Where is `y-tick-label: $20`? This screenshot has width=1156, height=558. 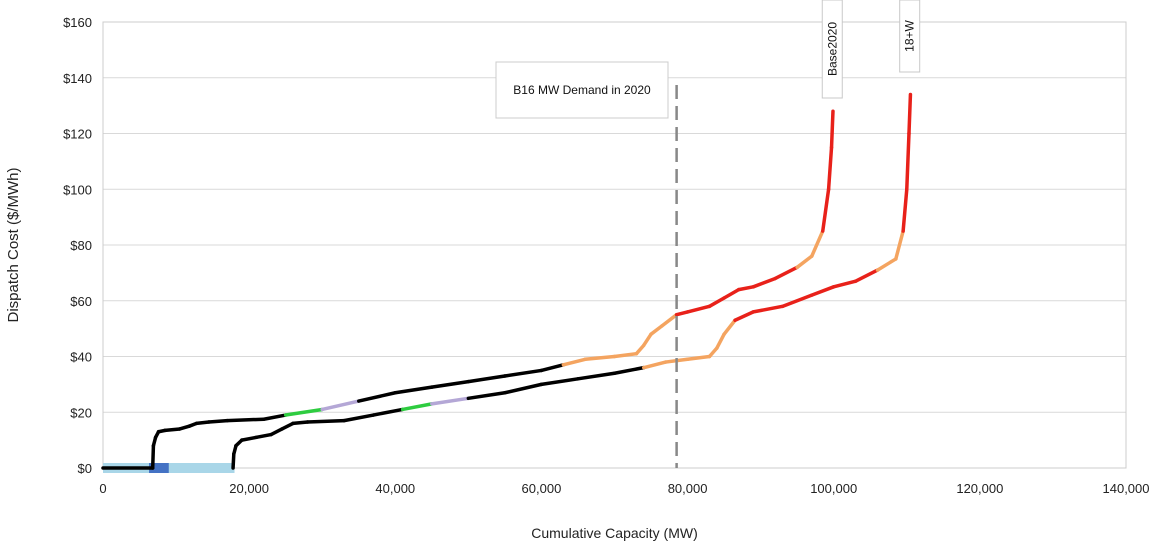
y-tick-label: $20 is located at coordinates (81, 412).